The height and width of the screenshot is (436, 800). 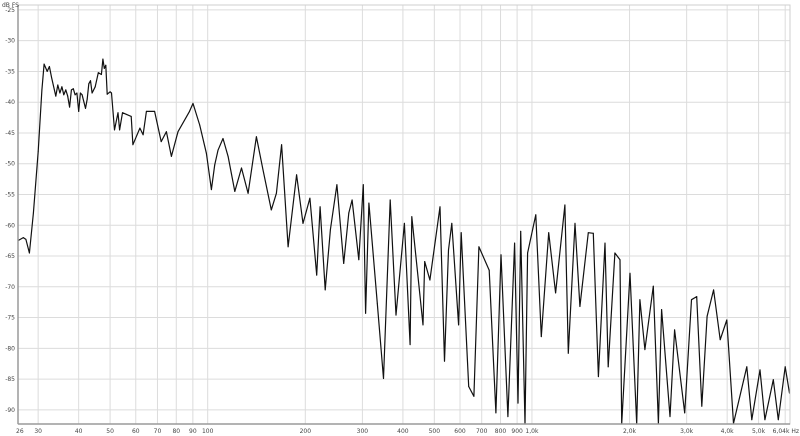 What do you see at coordinates (403, 431) in the screenshot?
I see `x-tick-label: 400` at bounding box center [403, 431].